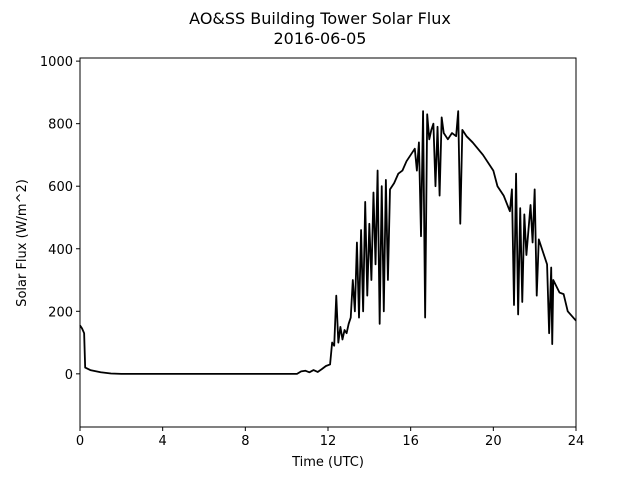 This screenshot has width=640, height=480. Describe the element at coordinates (80, 441) in the screenshot. I see `x-tick-label: 0` at that location.